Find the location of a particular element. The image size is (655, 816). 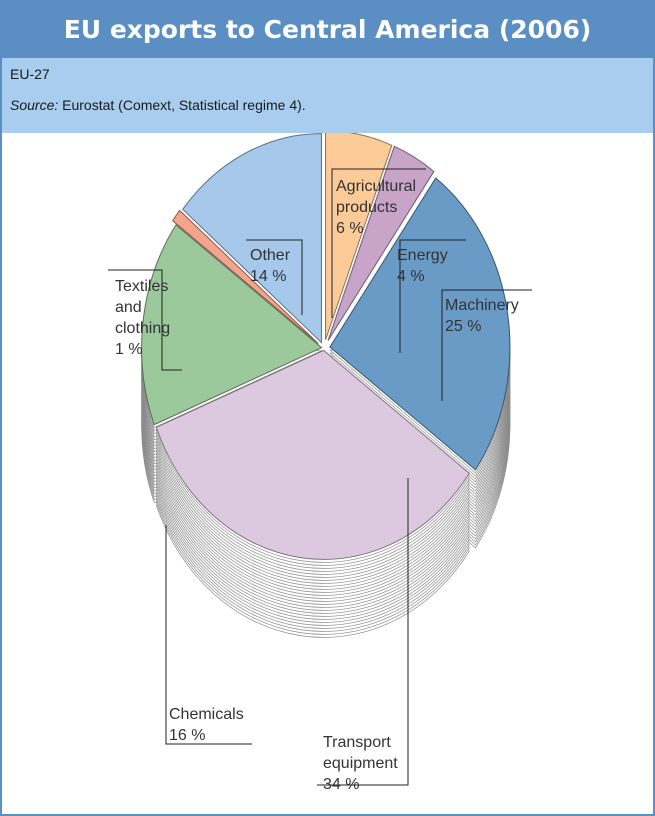

slice-label-line: 6 % is located at coordinates (350, 228).